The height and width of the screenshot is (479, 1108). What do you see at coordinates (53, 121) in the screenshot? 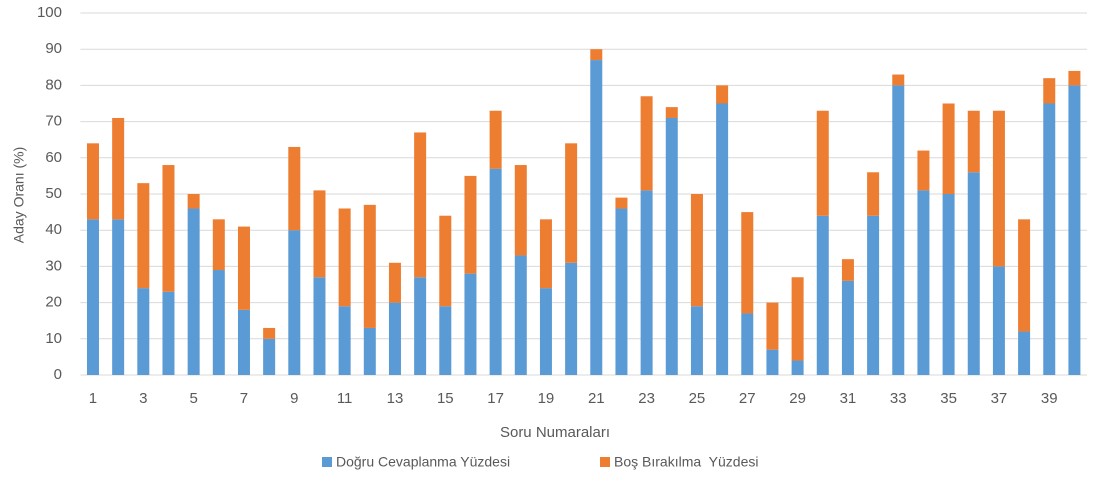
I see `y-tick-label: 70` at bounding box center [53, 121].